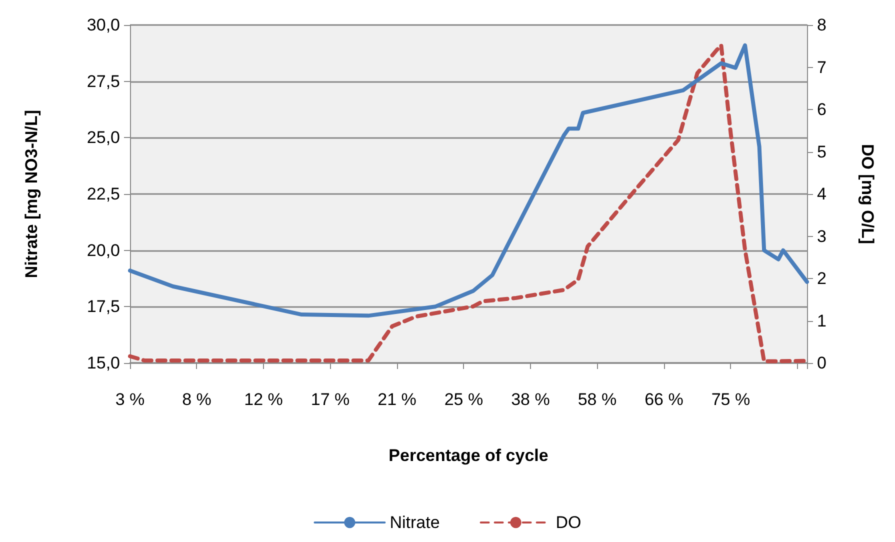 The height and width of the screenshot is (542, 895). What do you see at coordinates (103, 138) in the screenshot?
I see `y-tick-label: 25,0` at bounding box center [103, 138].